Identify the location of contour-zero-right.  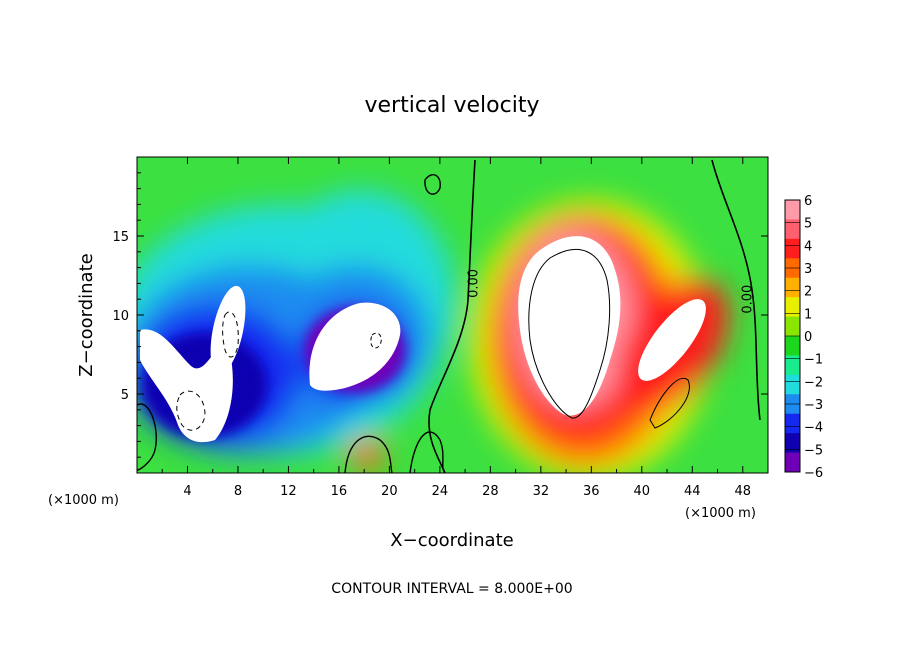
(736, 290).